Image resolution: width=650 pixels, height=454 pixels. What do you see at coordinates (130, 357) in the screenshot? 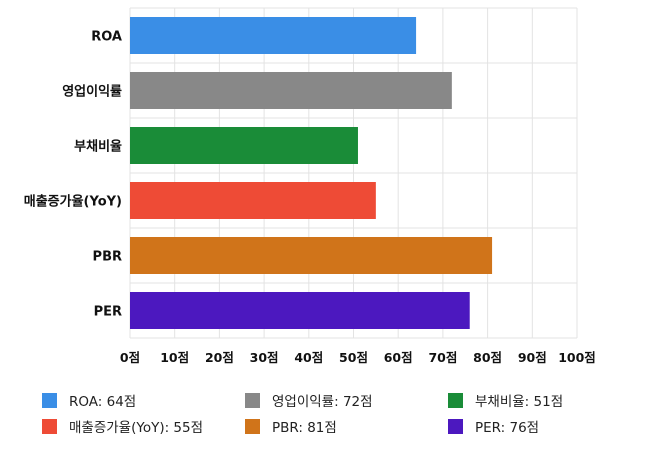
I see `x-tick-label: 0점` at bounding box center [130, 357].